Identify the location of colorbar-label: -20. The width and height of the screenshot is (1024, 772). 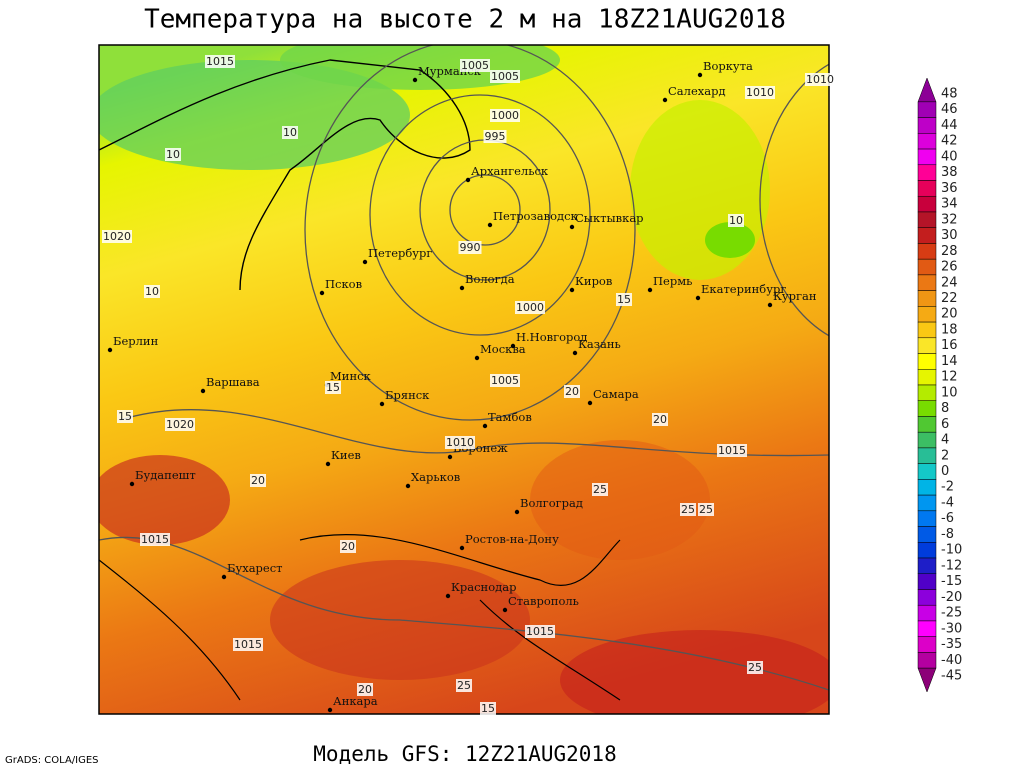
(951, 597).